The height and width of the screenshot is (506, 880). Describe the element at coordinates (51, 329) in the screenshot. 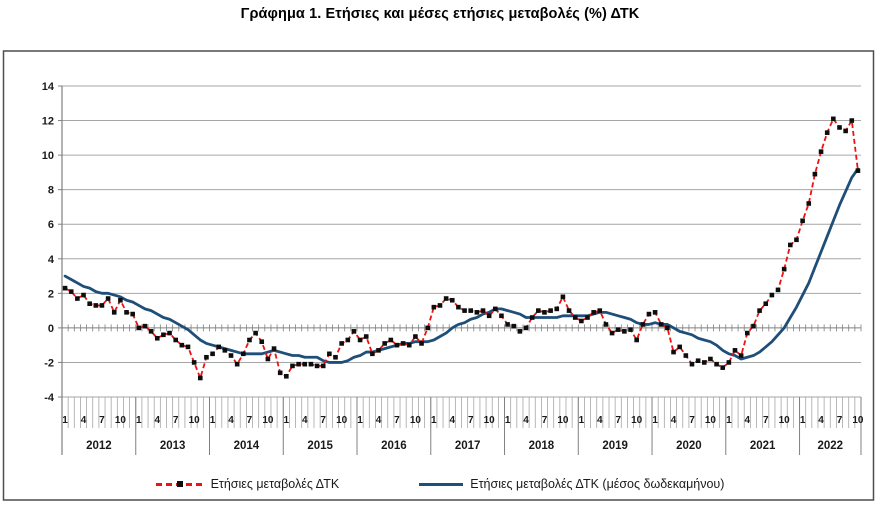

I see `svg-text: 0` at that location.